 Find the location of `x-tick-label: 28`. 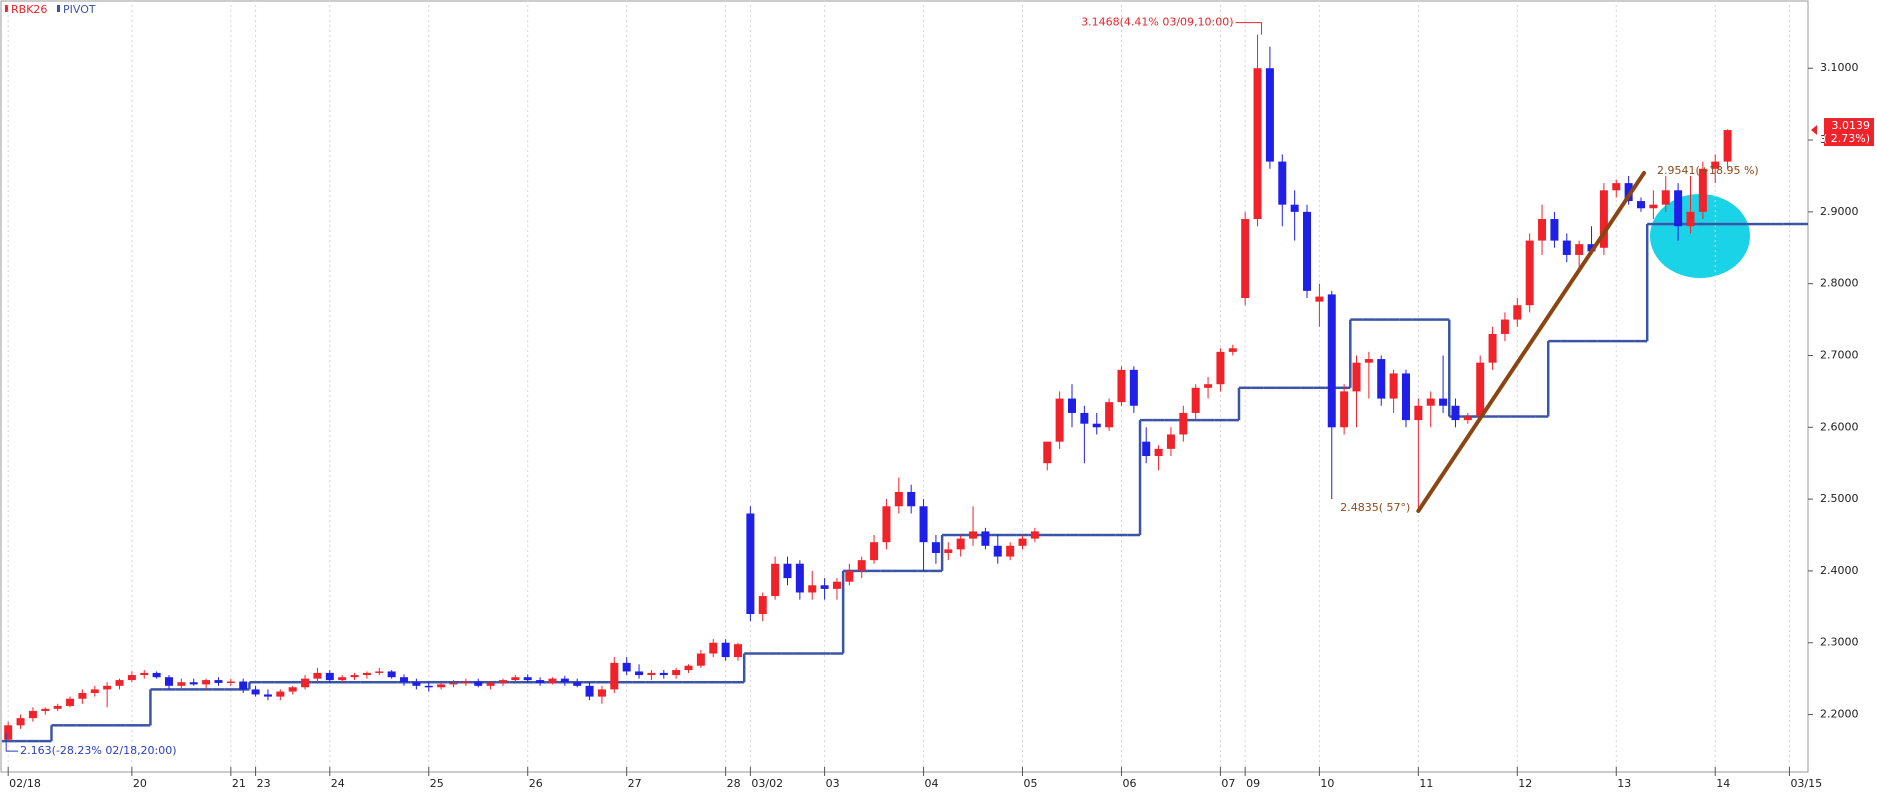

x-tick-label: 28 is located at coordinates (734, 783).